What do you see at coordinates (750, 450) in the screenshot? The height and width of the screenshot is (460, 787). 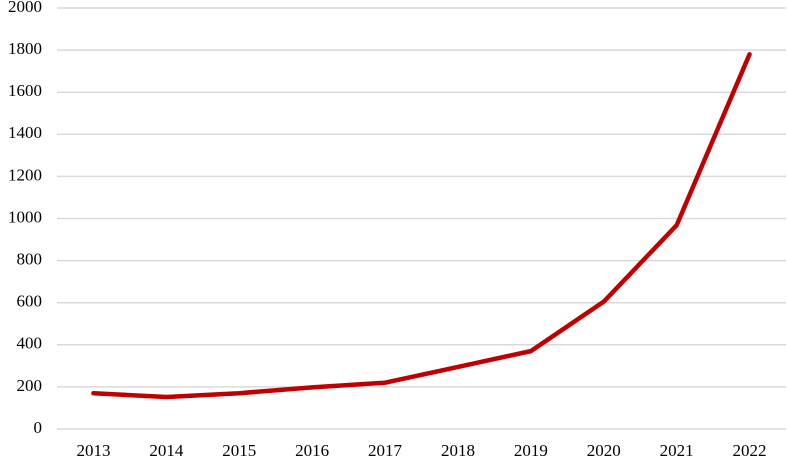 I see `x-tick-label: 2022` at bounding box center [750, 450].